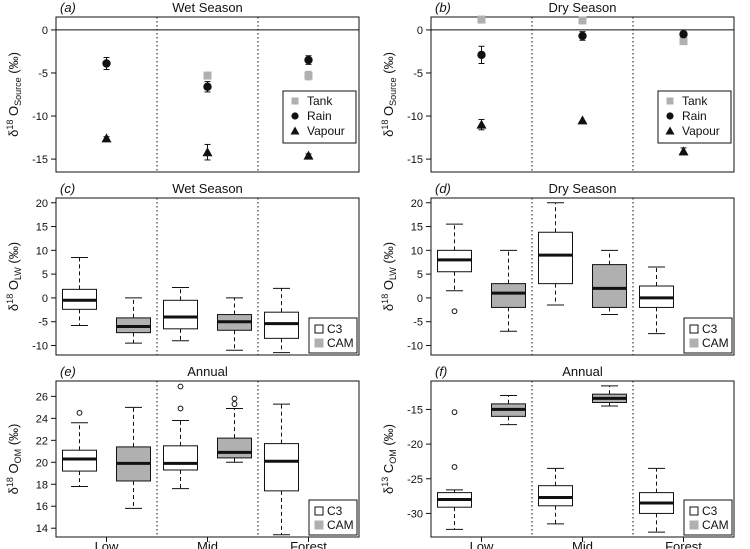 The width and height of the screenshot is (750, 549). What do you see at coordinates (42, 419) in the screenshot?
I see `y-tick-label: 24` at bounding box center [42, 419].